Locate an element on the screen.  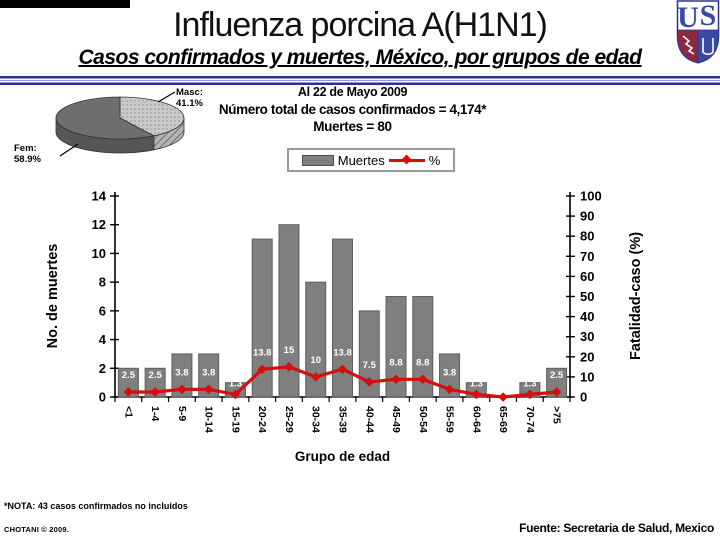
left-axis-tick-label: 0 is located at coordinates (102, 397).